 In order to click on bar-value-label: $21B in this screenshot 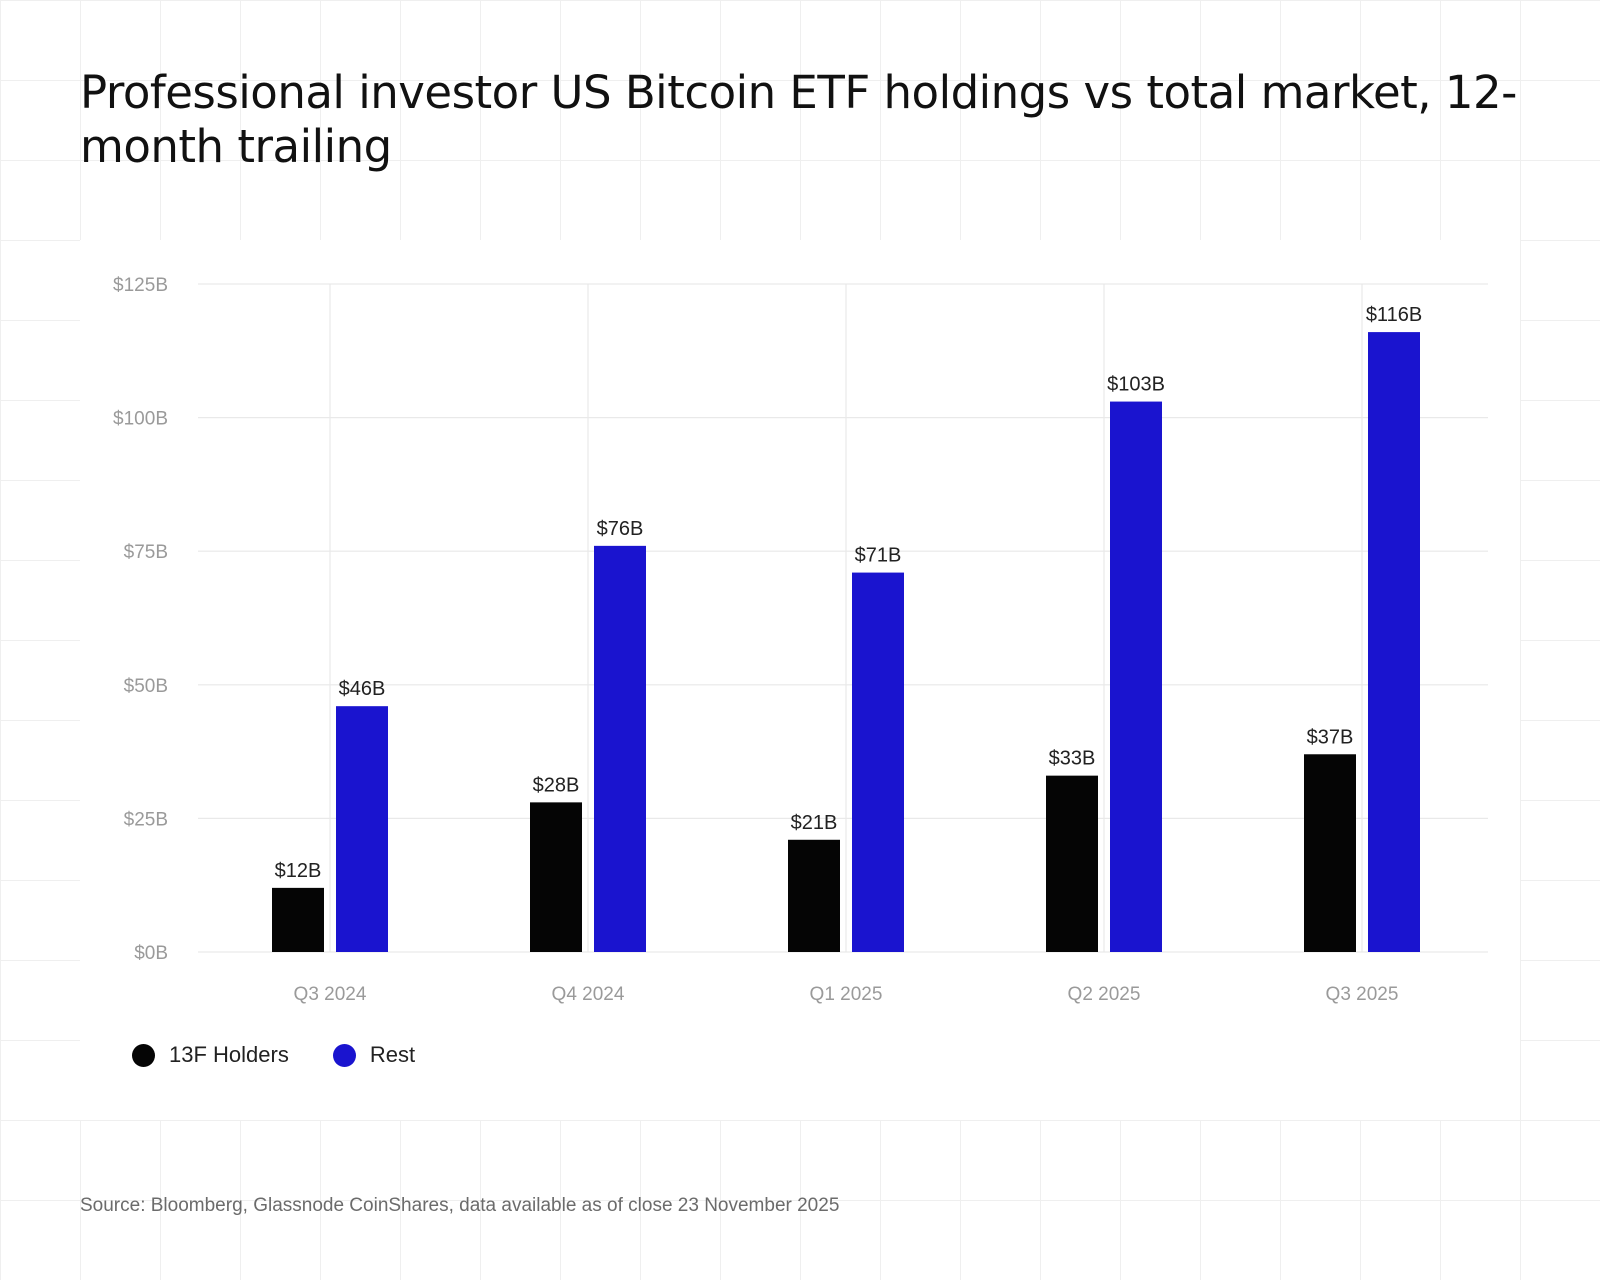, I will do `click(814, 823)`.